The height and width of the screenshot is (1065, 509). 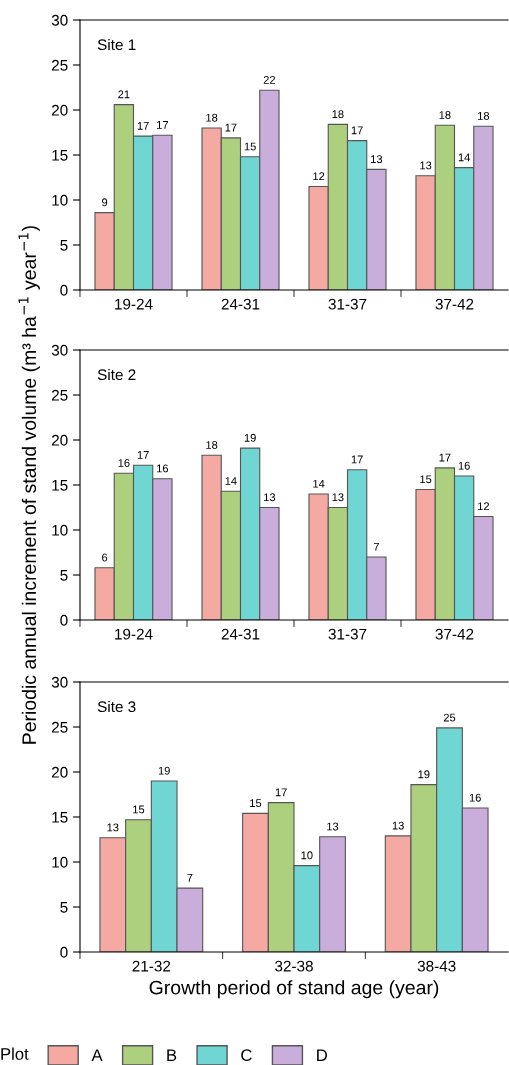 What do you see at coordinates (294, 966) in the screenshot?
I see `x-tick-label: 32-38` at bounding box center [294, 966].